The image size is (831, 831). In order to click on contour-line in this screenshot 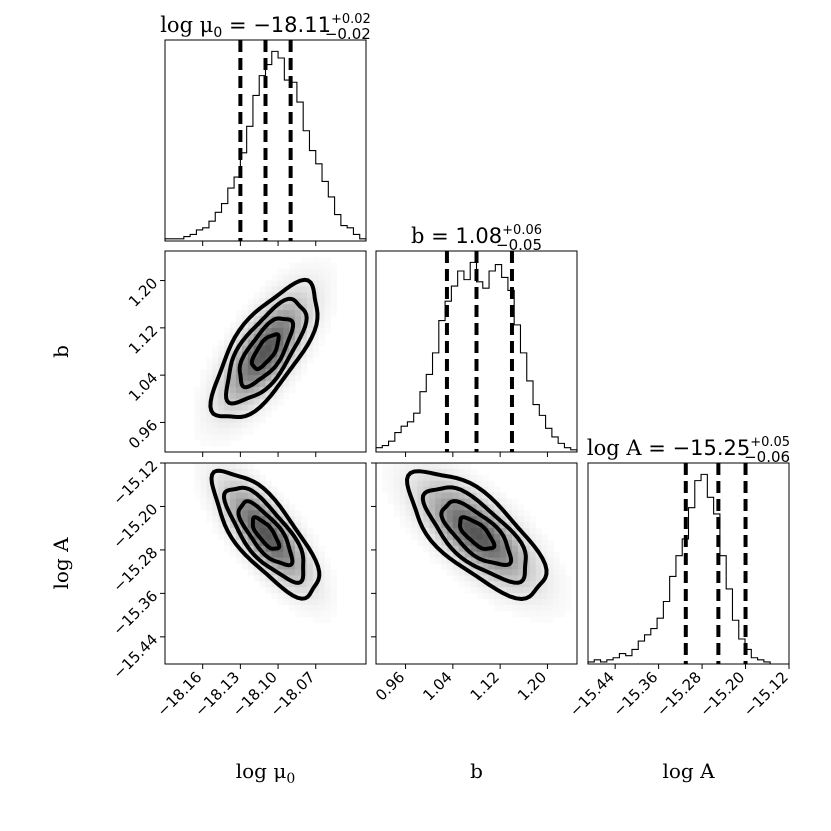, I will do `click(265, 533)`.